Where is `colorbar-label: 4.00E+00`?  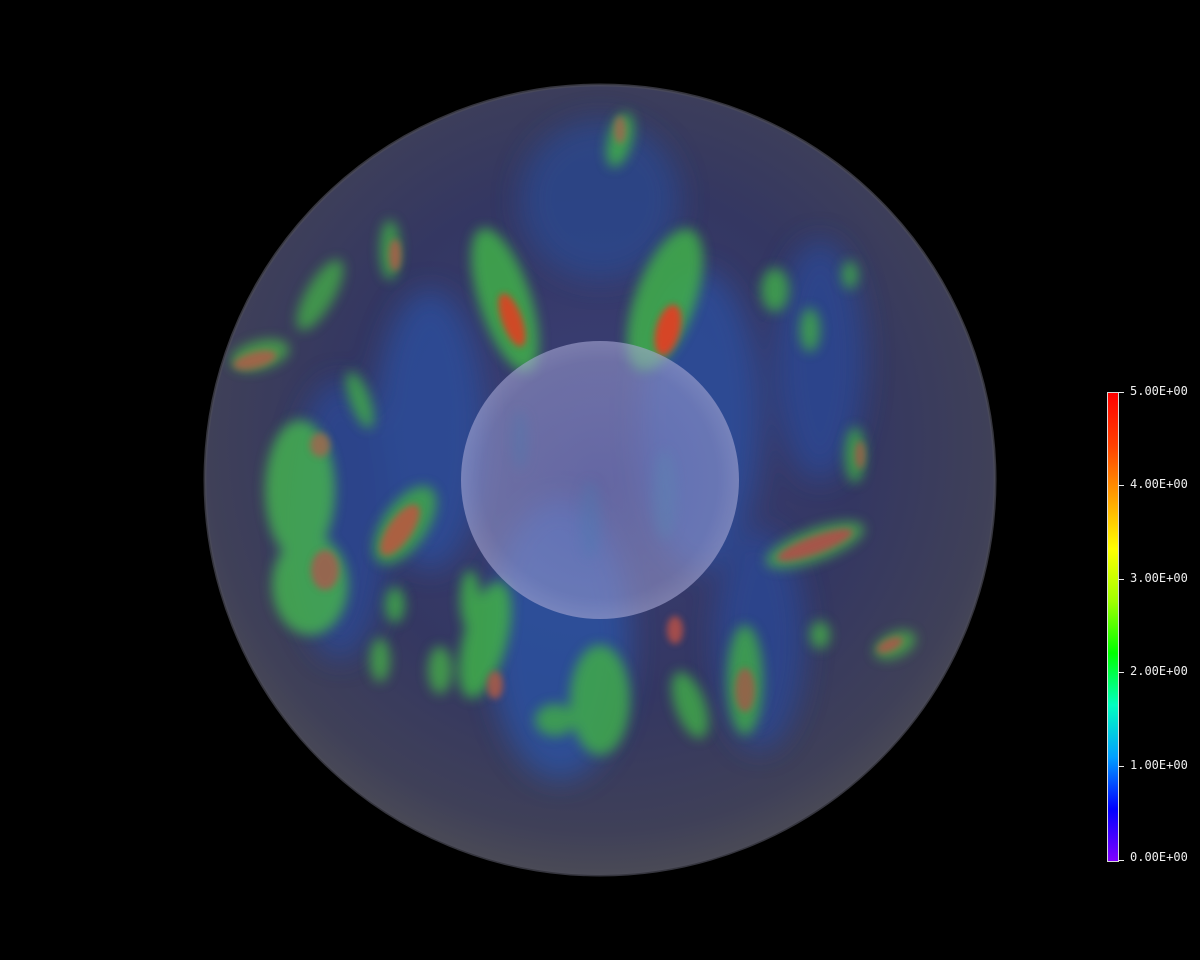
colorbar-label: 4.00E+00 is located at coordinates (1159, 484).